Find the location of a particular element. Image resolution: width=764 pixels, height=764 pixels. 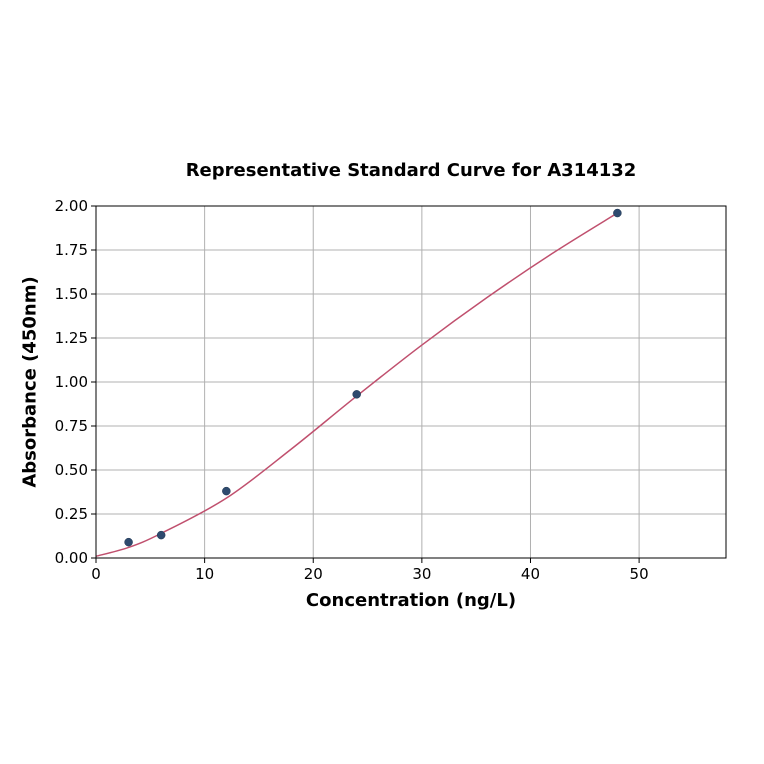

y-tick-label: 1.25 is located at coordinates (71, 338).